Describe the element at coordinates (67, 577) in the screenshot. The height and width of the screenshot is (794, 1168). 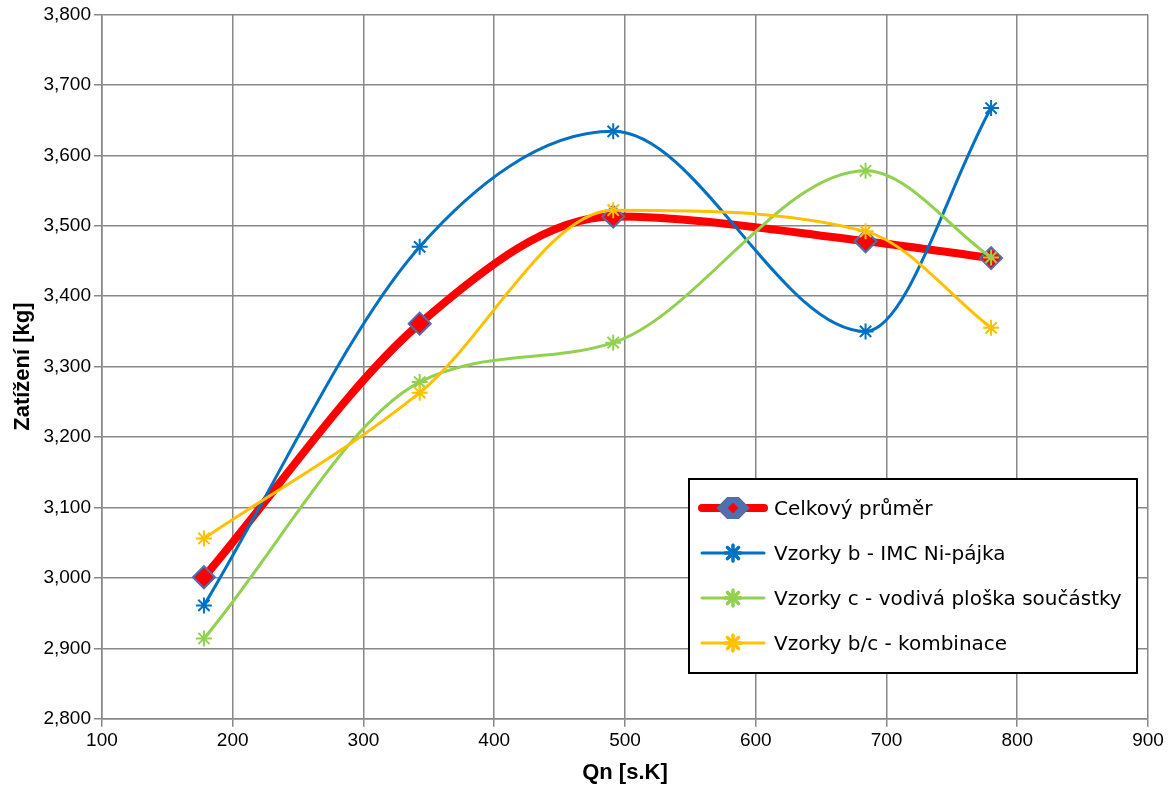
I see `y-tick-label: 3,000` at that location.